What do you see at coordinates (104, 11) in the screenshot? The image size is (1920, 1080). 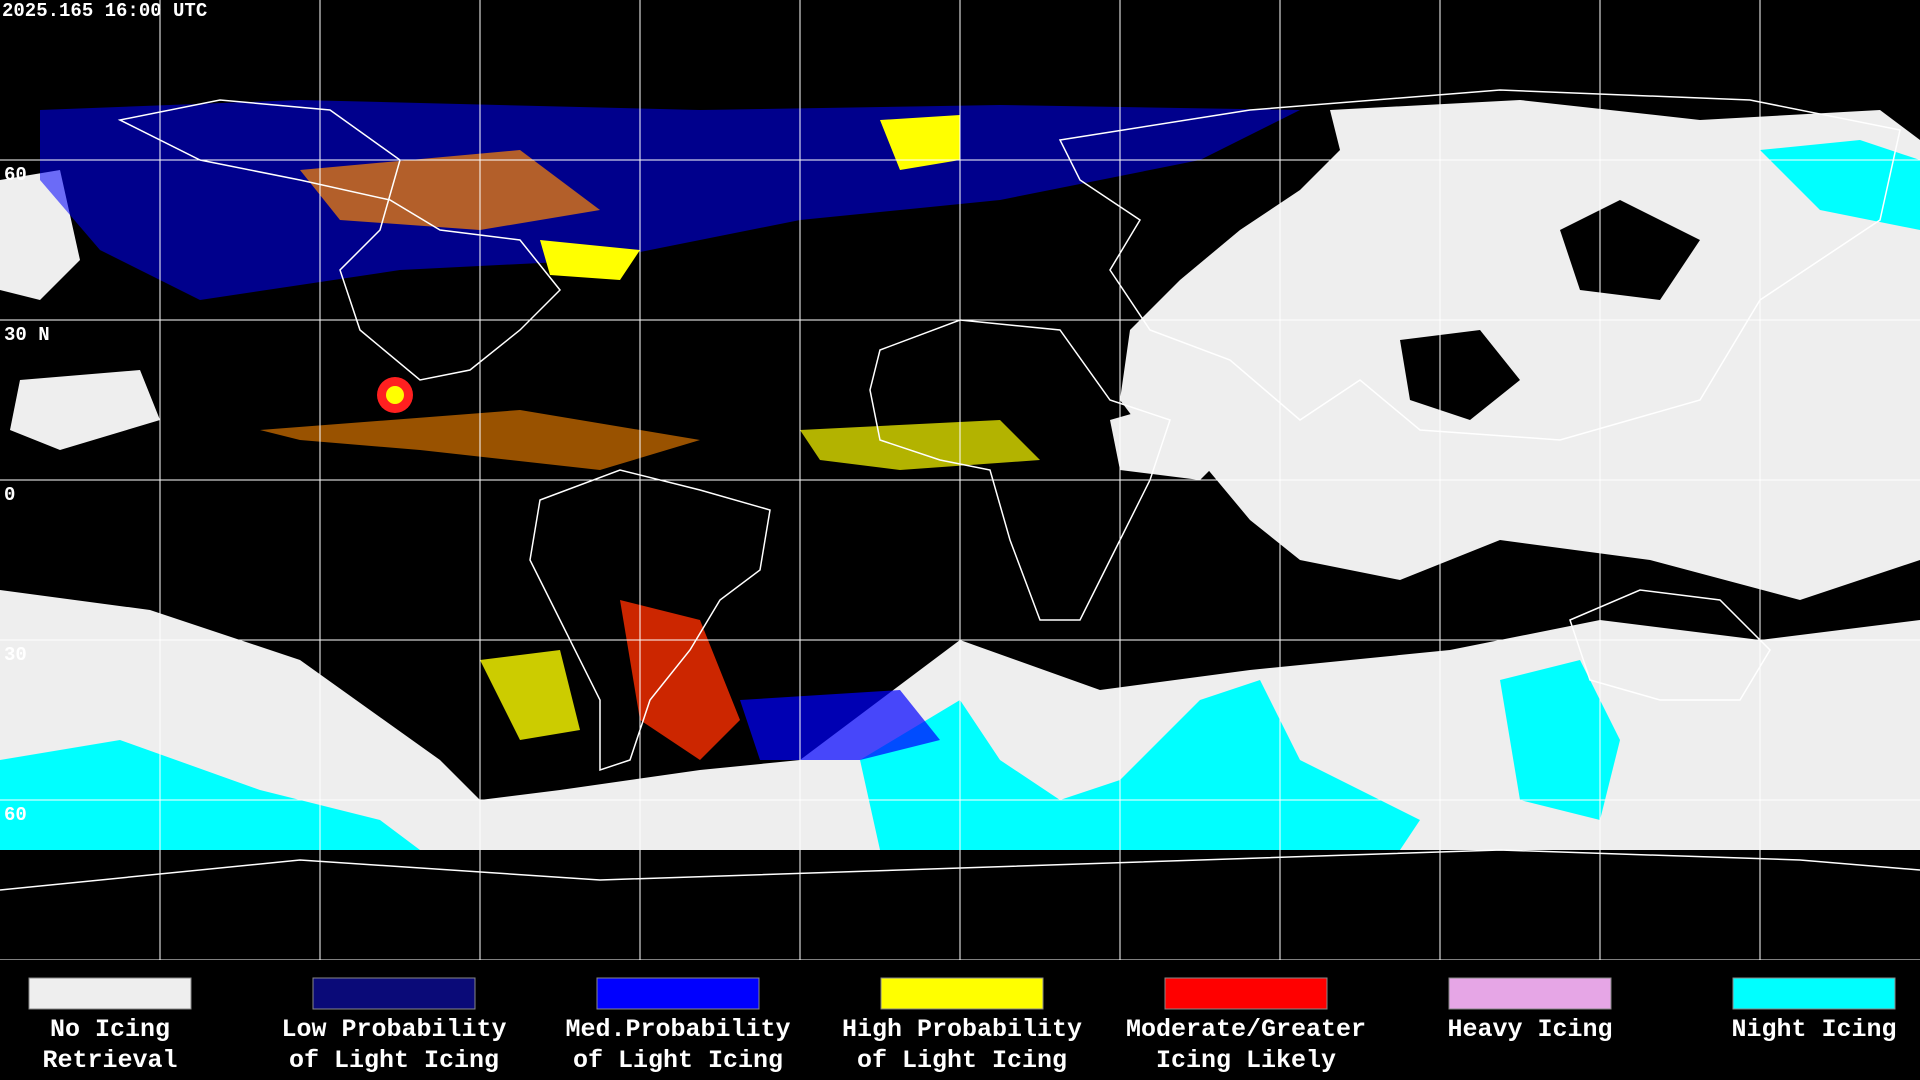 I see `timestamp: 2025.165 16:00 UTC` at bounding box center [104, 11].